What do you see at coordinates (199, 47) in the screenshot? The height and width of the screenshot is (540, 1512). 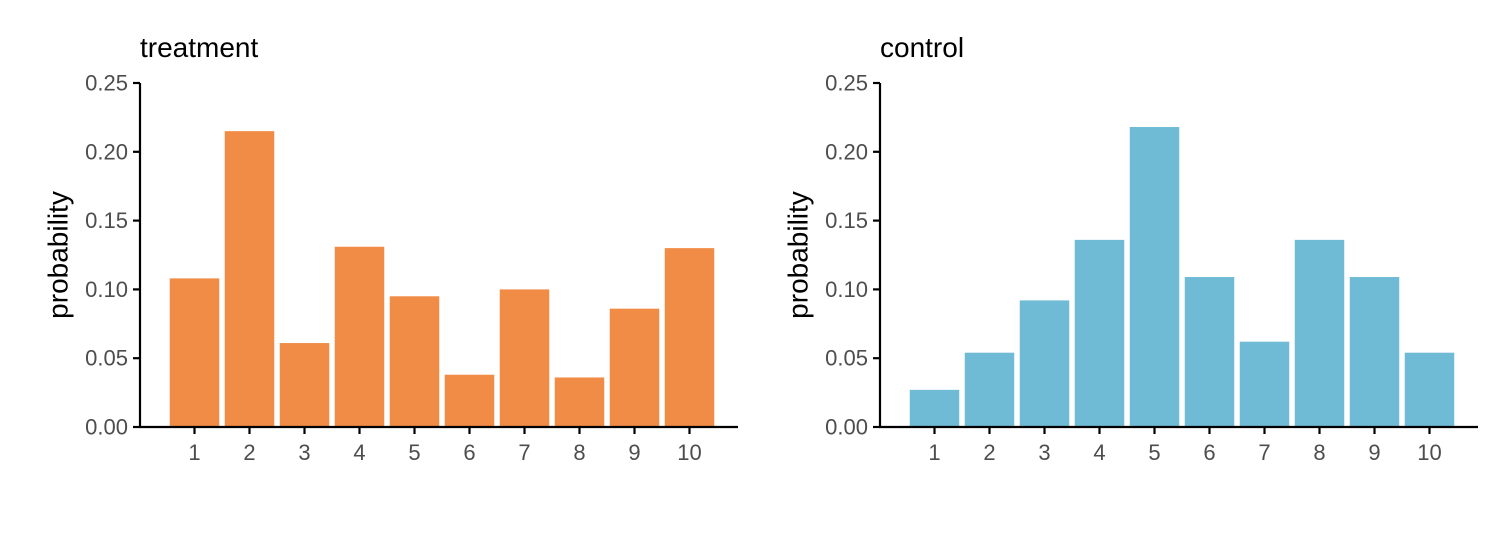 I see `panel-title: treatment` at bounding box center [199, 47].